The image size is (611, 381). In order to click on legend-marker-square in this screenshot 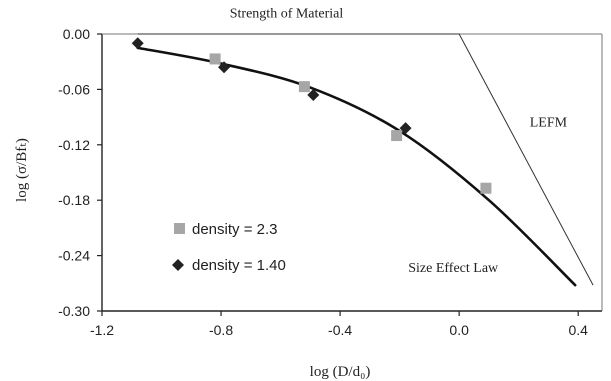, I will do `click(179, 228)`.